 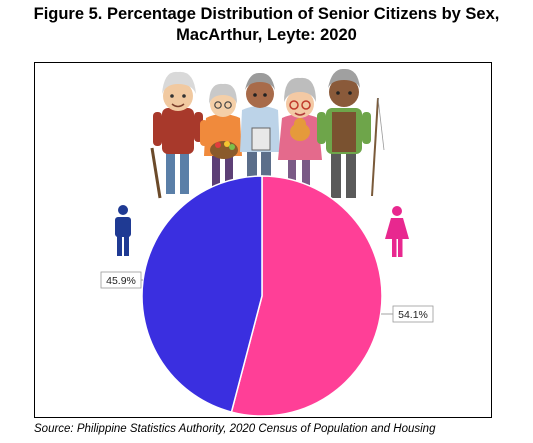 I want to click on pie-data-labels: 45.9% 54.1%, so click(x=267, y=297).